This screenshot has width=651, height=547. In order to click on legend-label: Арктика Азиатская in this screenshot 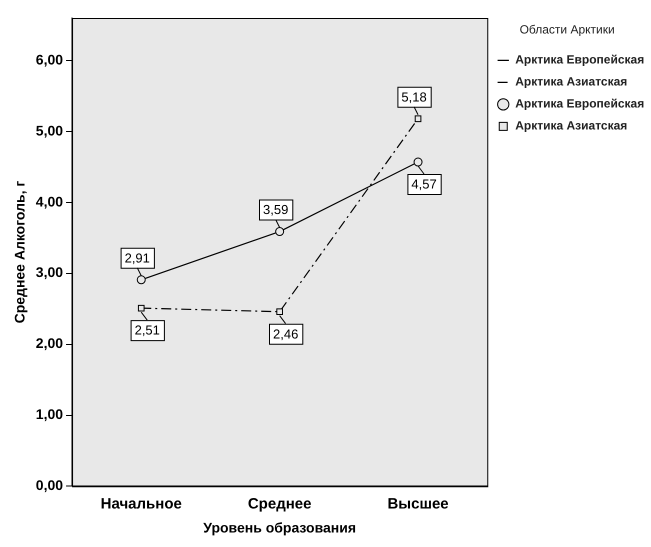, I will do `click(571, 125)`.